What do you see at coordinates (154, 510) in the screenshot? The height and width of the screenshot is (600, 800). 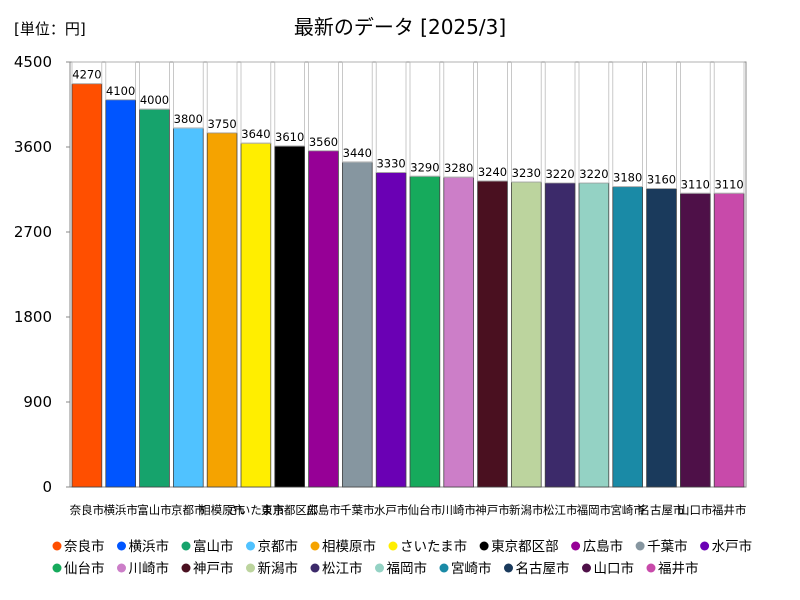 I see `x-tick-label: 富山市` at bounding box center [154, 510].